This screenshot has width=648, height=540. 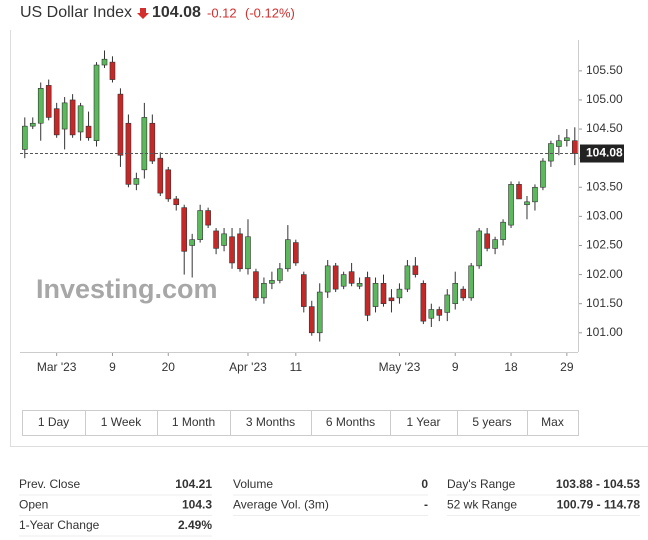 I want to click on range-button: 1 Month, so click(x=194, y=423).